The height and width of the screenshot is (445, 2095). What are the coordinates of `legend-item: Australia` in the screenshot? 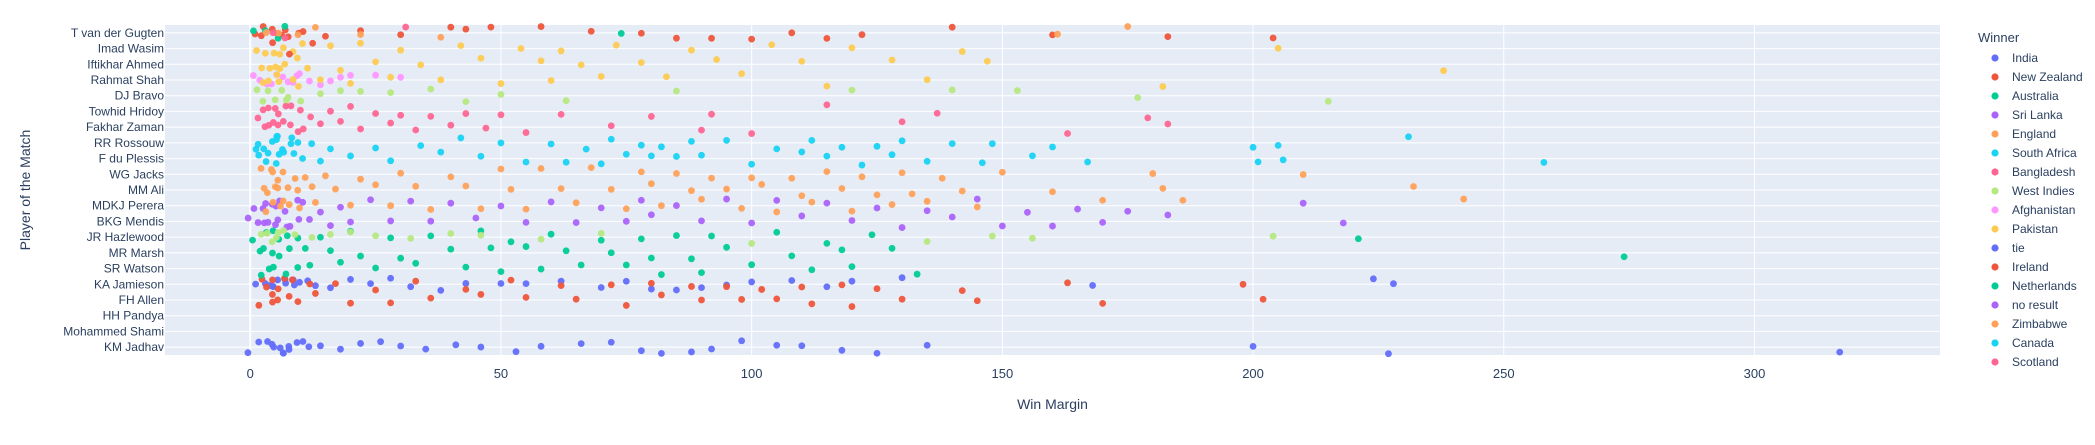 It's located at (2025, 96).